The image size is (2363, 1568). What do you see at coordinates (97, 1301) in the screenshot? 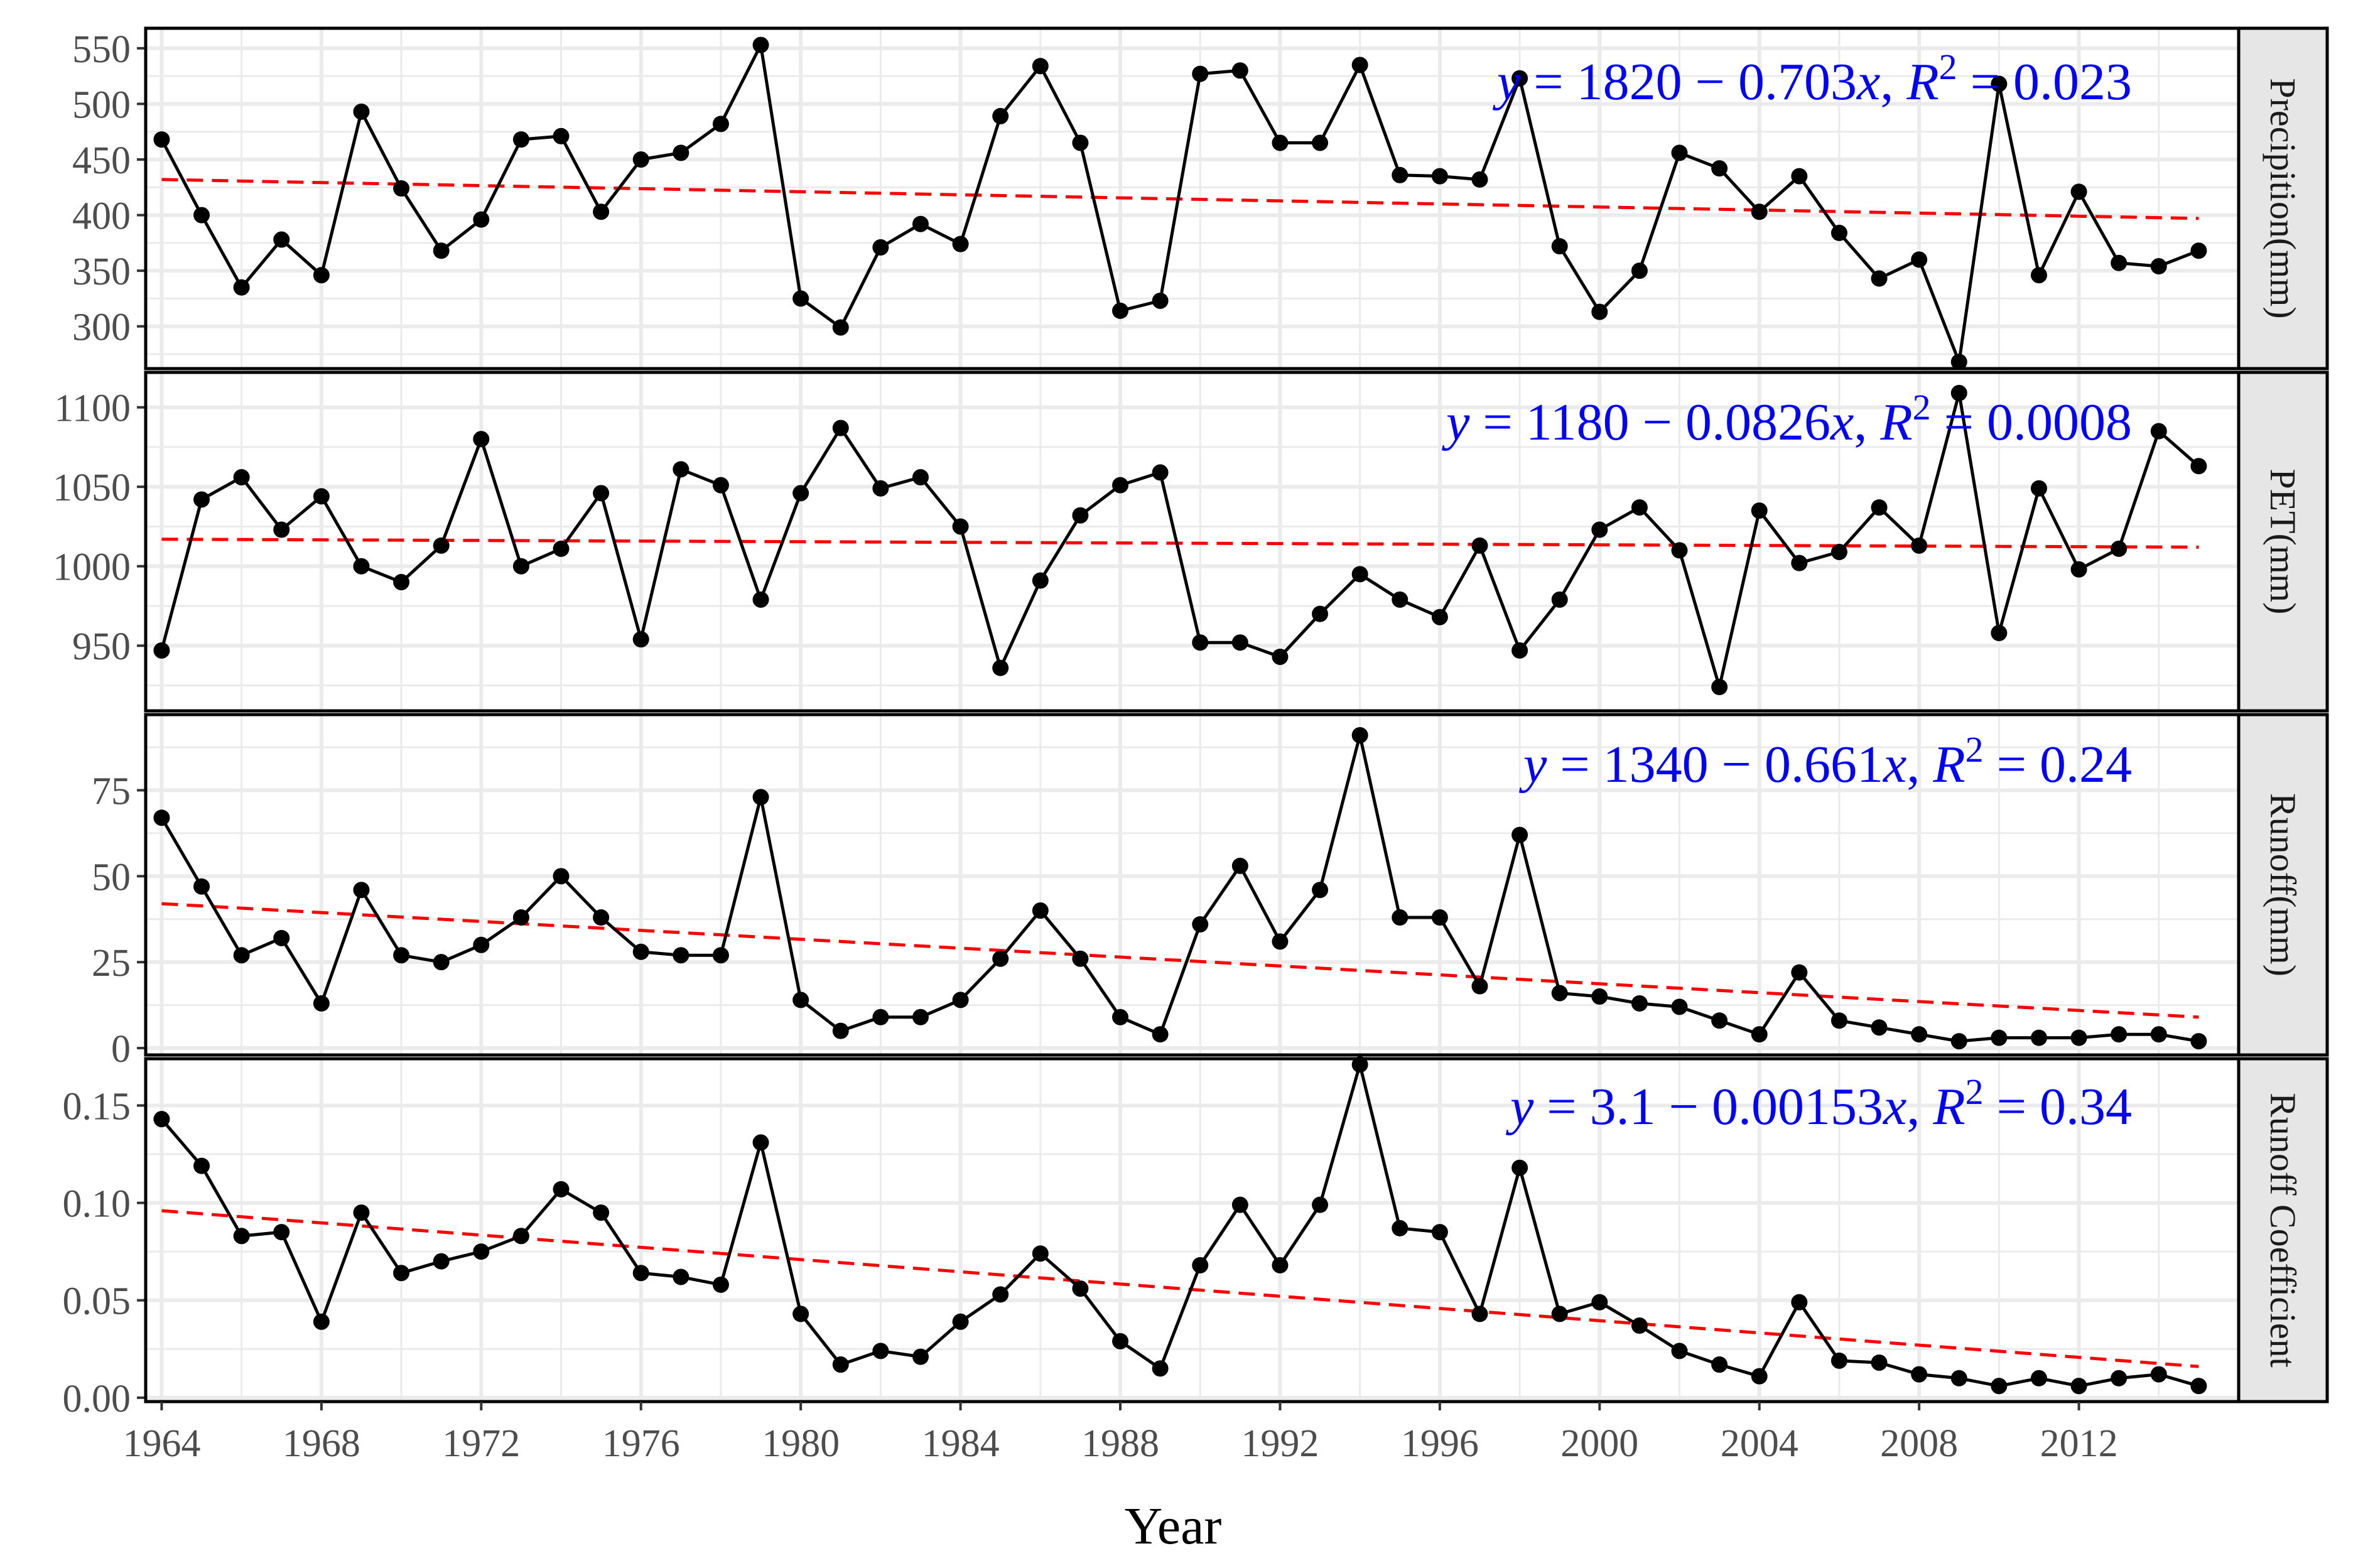
I see `y-tick-label: 0.05` at bounding box center [97, 1301].